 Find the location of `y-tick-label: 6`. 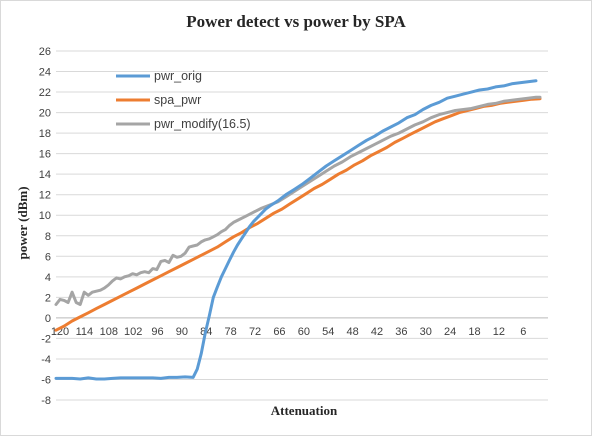

y-tick-label: 6 is located at coordinates (48, 257).